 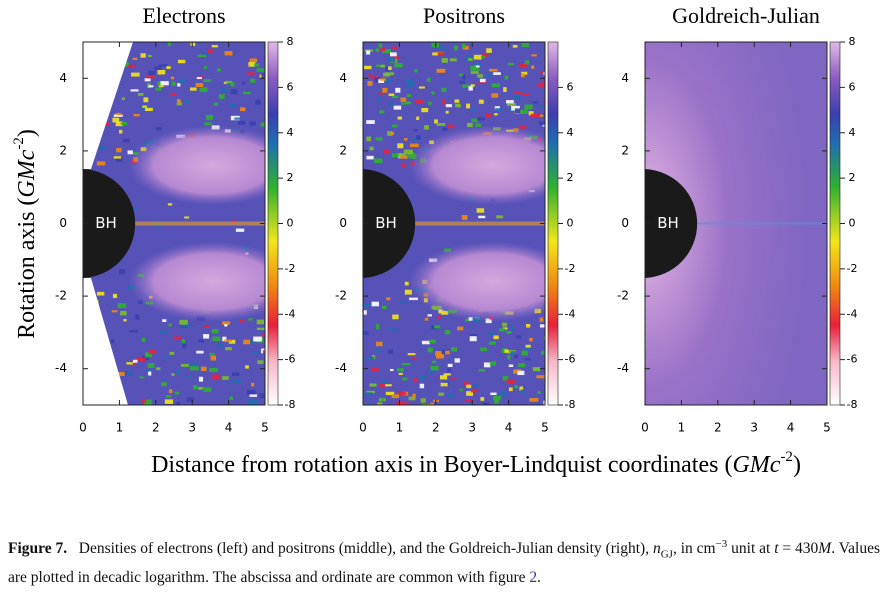 What do you see at coordinates (341, 296) in the screenshot?
I see `y-tick-label: -2` at bounding box center [341, 296].